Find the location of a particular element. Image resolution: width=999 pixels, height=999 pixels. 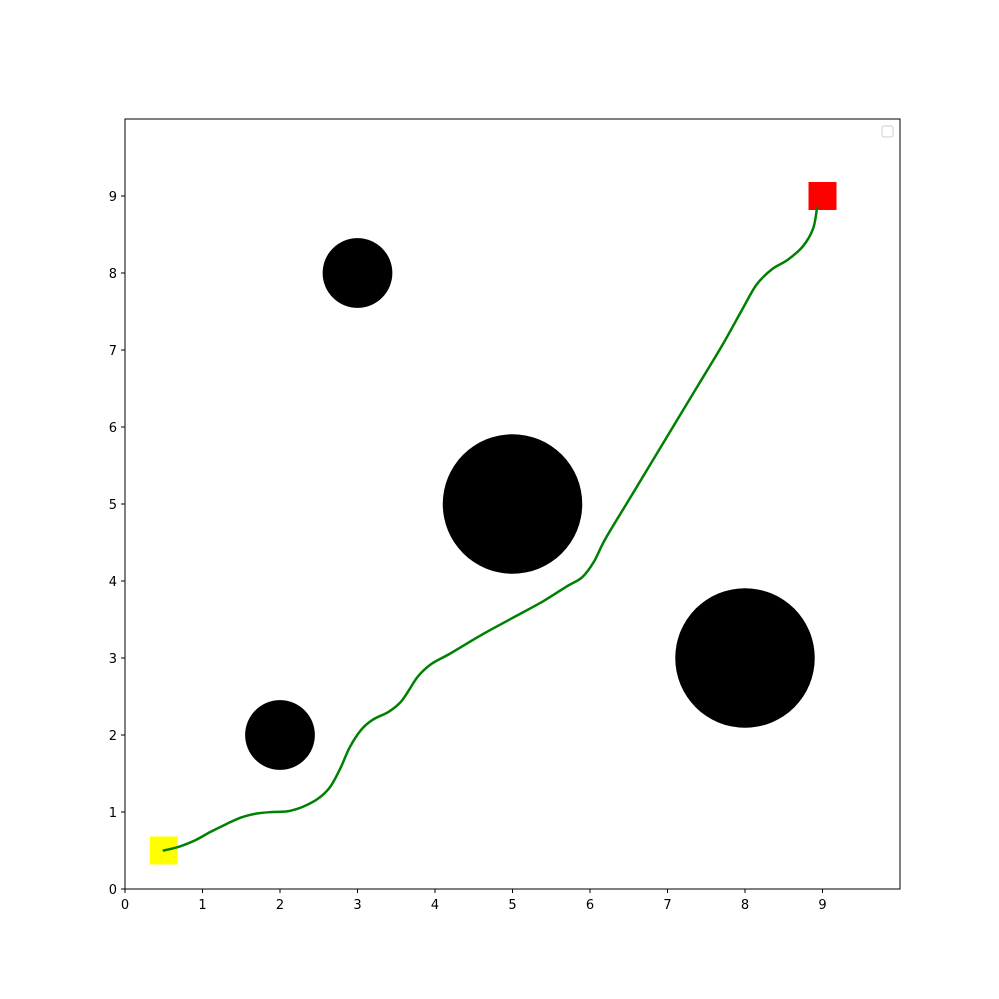

y-tick-label: 7 is located at coordinates (113, 351).